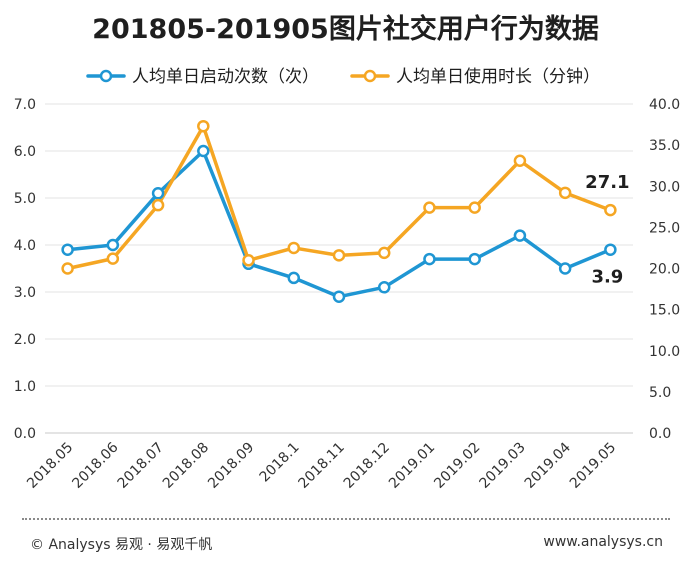  What do you see at coordinates (141, 466) in the screenshot?
I see `x-tick-label: 2018.07` at bounding box center [141, 466].